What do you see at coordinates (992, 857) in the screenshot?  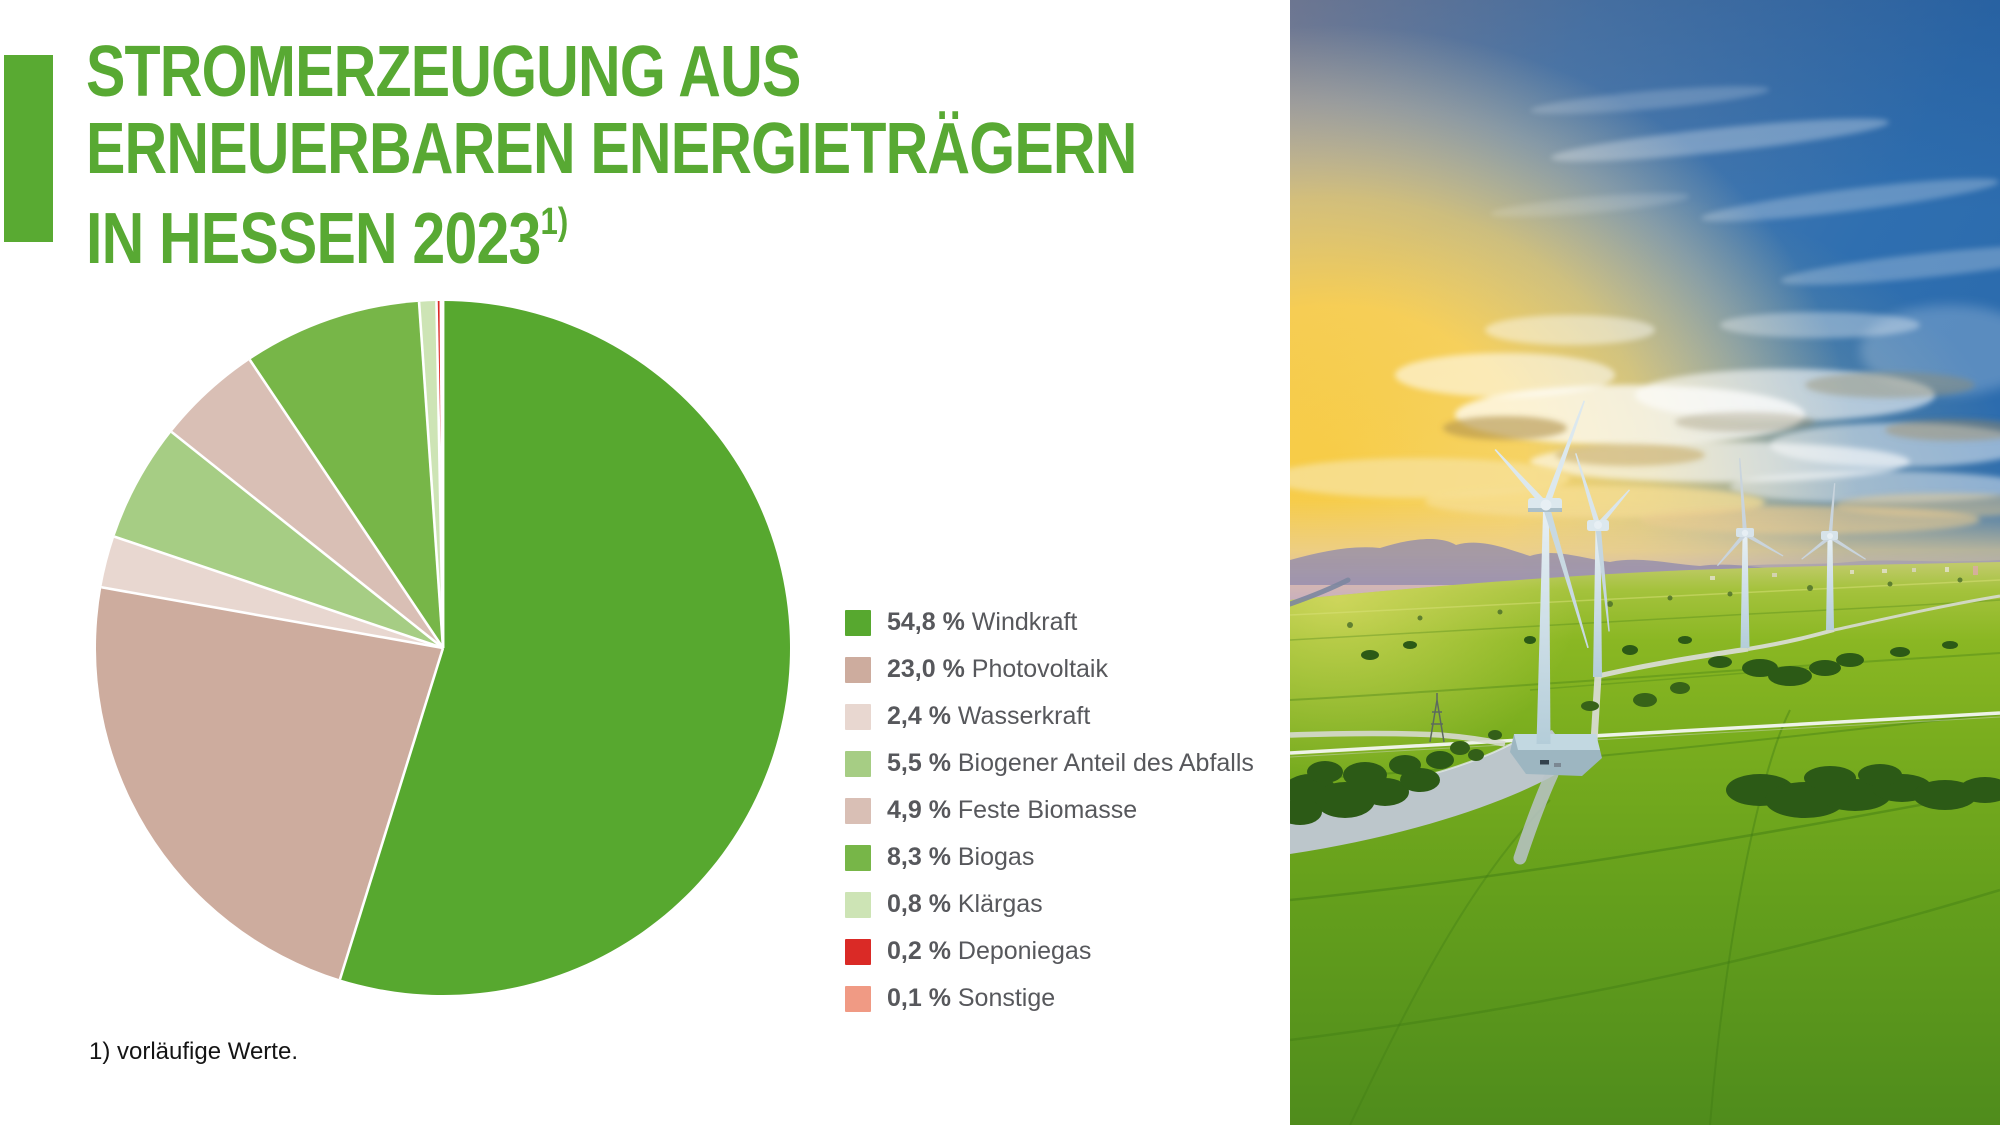 I see `legend-label: Biogas` at bounding box center [992, 857].